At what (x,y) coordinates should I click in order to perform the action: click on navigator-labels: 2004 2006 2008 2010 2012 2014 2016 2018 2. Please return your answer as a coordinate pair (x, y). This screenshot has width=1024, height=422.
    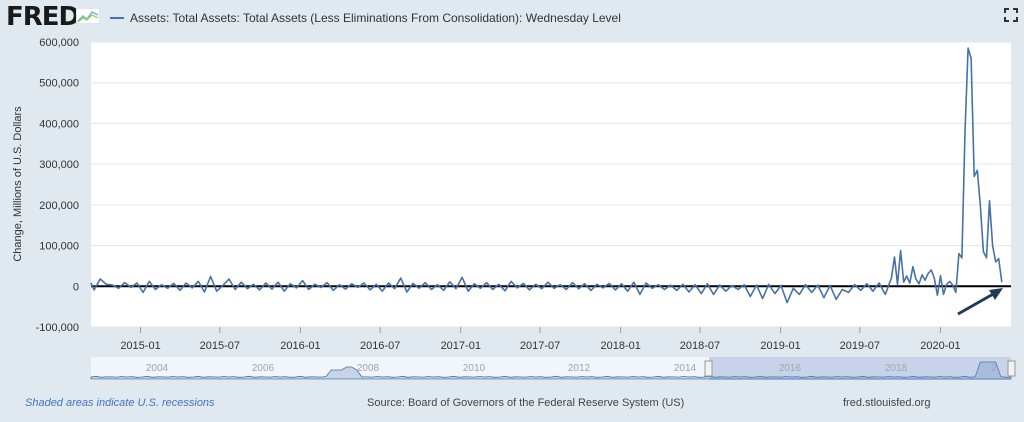
    Looking at the image, I should click on (571, 368).